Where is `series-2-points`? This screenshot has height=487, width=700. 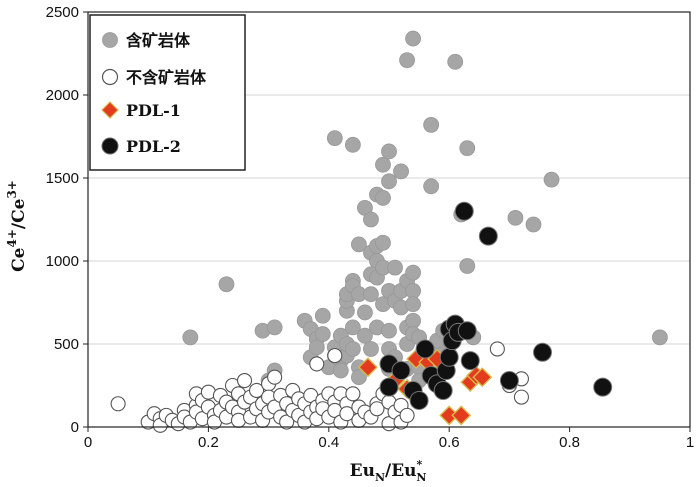 series-2-points is located at coordinates (319, 387).